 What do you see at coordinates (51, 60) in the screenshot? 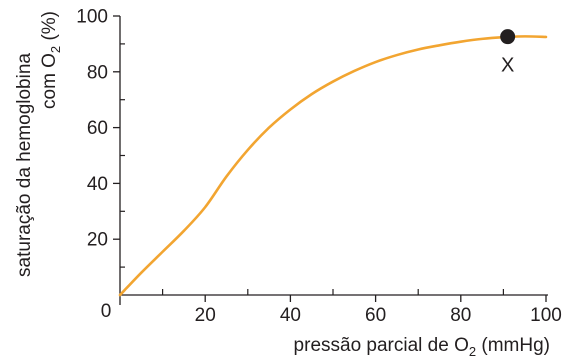
I see `y-axis-label-line2: com O2 (%)` at bounding box center [51, 60].